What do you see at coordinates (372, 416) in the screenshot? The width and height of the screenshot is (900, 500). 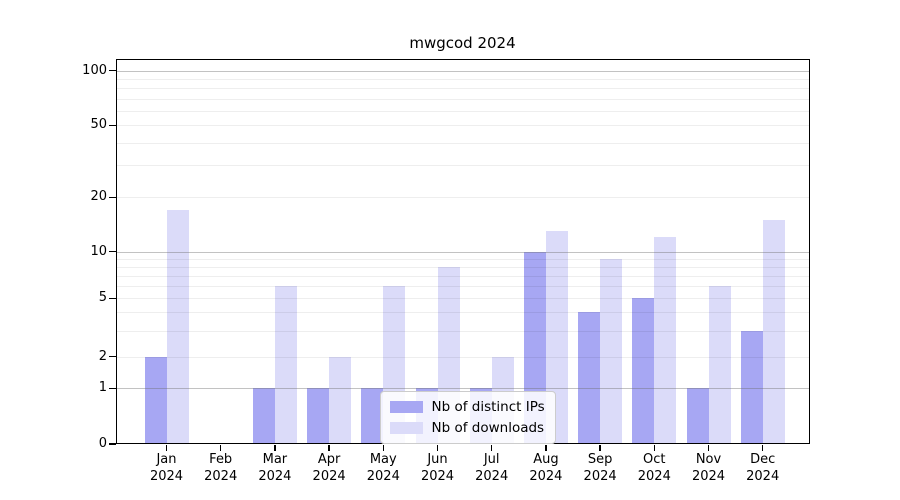 I see `bar-ips-May-2024` at bounding box center [372, 416].